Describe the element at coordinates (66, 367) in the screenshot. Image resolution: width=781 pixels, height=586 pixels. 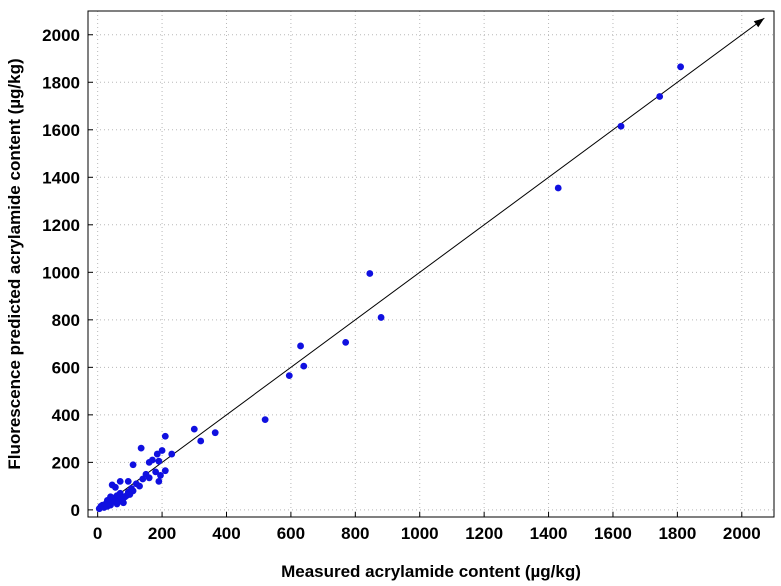
I see `y-tick-label: 600` at that location.